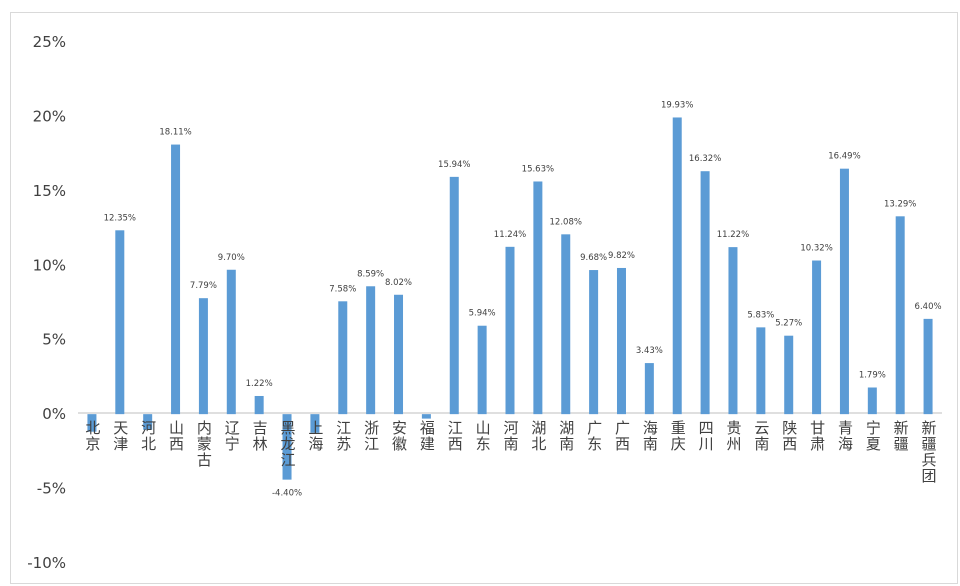 This screenshot has height=586, width=960. Describe the element at coordinates (538, 436) in the screenshot. I see `category-label: 湖北` at that location.